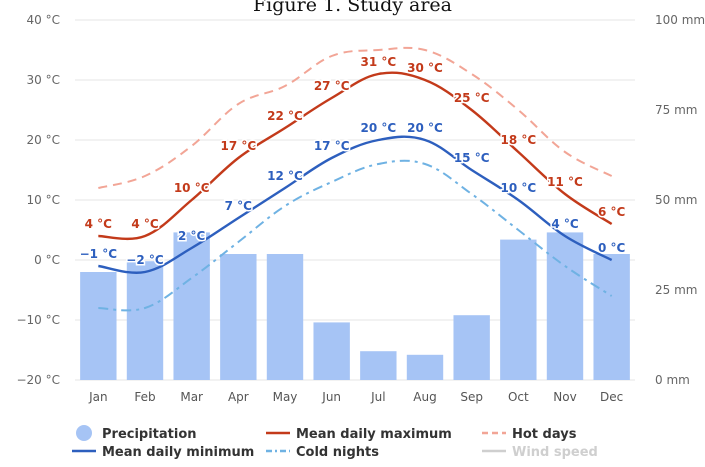 The width and height of the screenshot is (705, 467). I want to click on legend-item-hot-days: Hot days, so click(529, 434).